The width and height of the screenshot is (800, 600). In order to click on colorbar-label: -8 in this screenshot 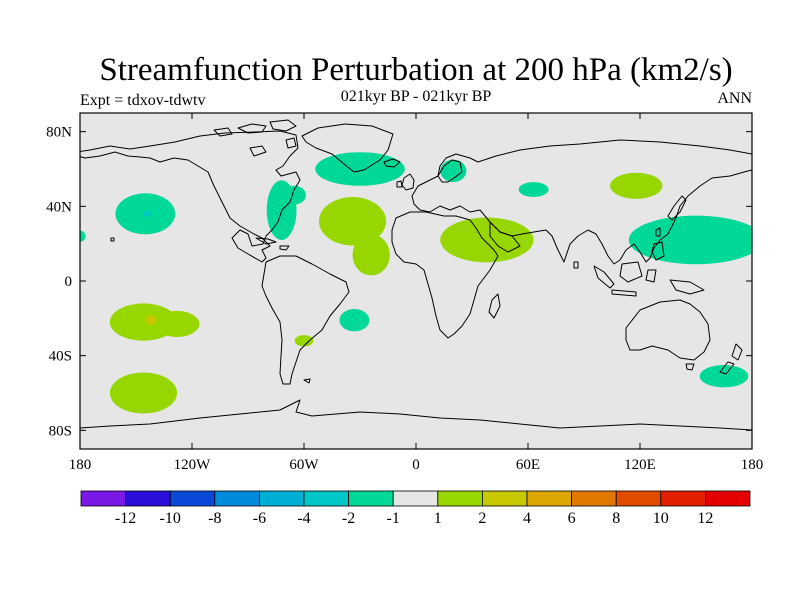, I will do `click(214, 518)`.